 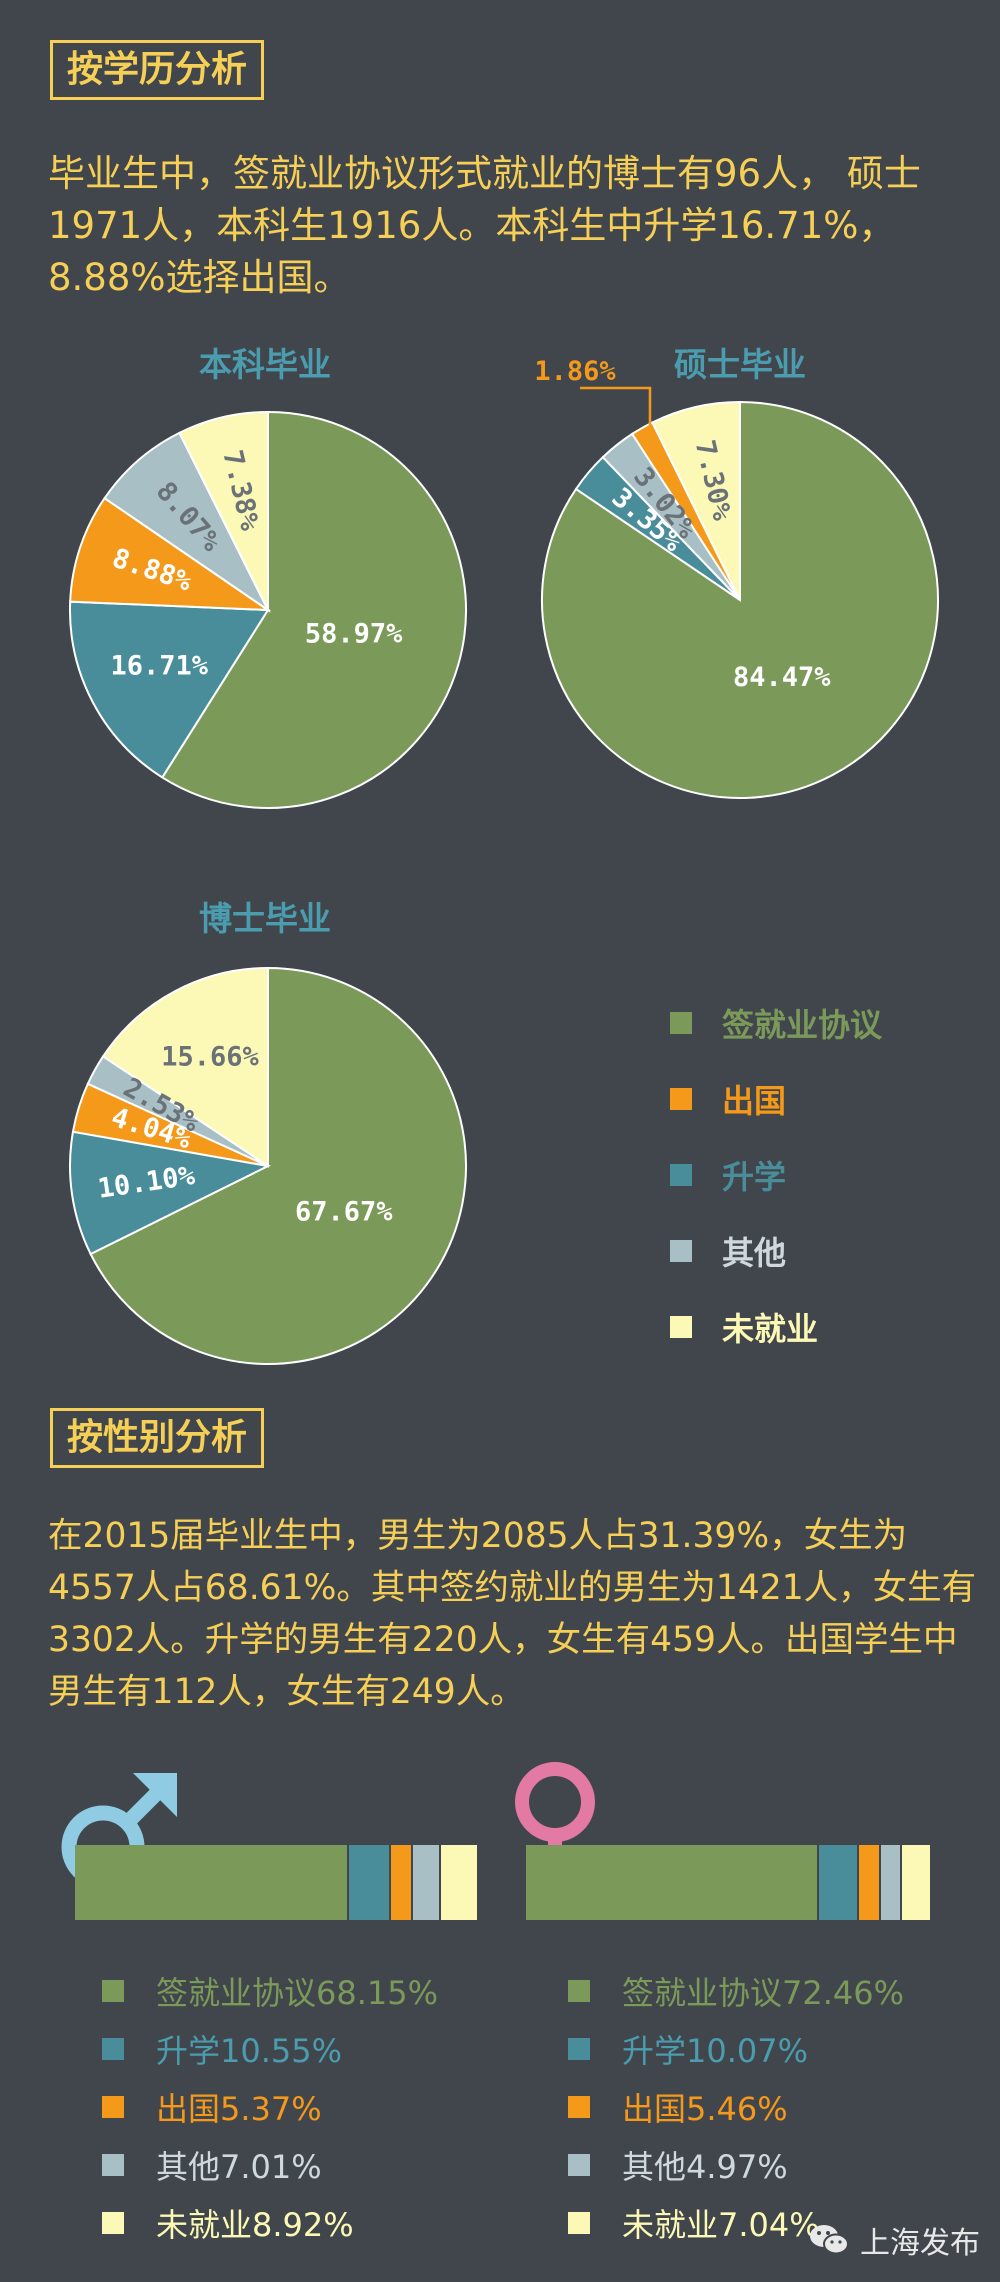 I want to click on pie-label-unemployed: 15.66%, so click(x=210, y=1056).